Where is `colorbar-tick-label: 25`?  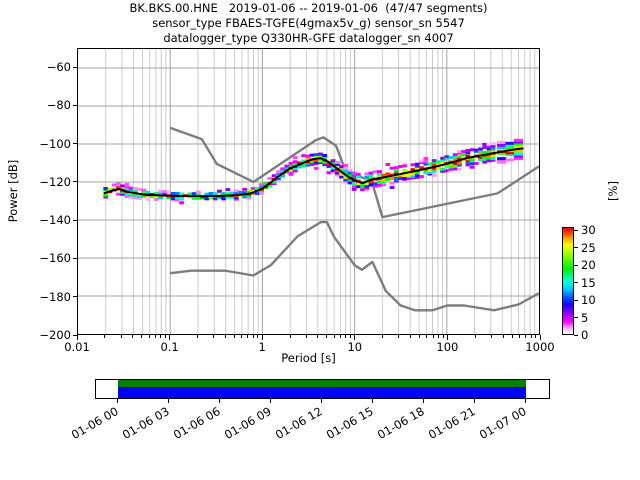
colorbar-tick-label: 25 is located at coordinates (588, 247).